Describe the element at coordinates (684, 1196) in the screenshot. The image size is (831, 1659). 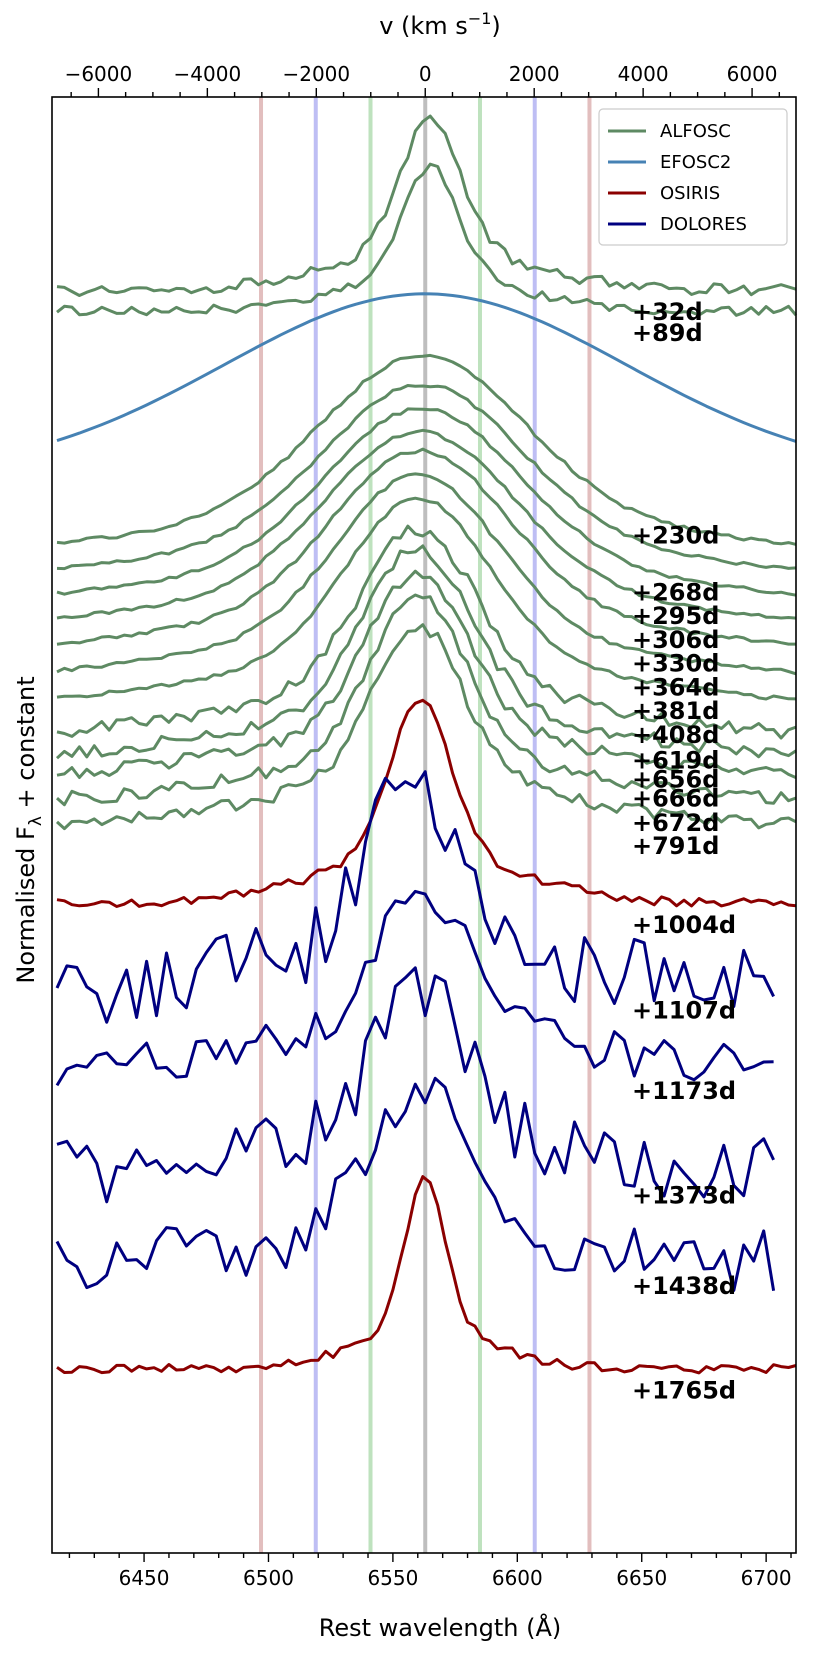
I see `epoch-label-1373d: +1373d` at that location.